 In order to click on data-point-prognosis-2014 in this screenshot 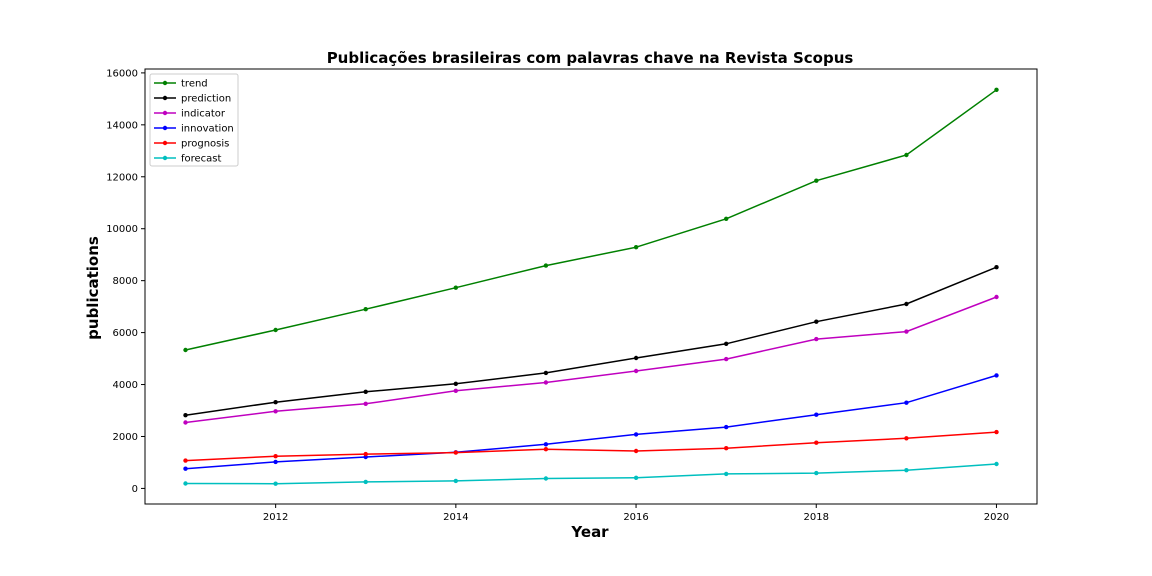, I will do `click(455, 452)`.